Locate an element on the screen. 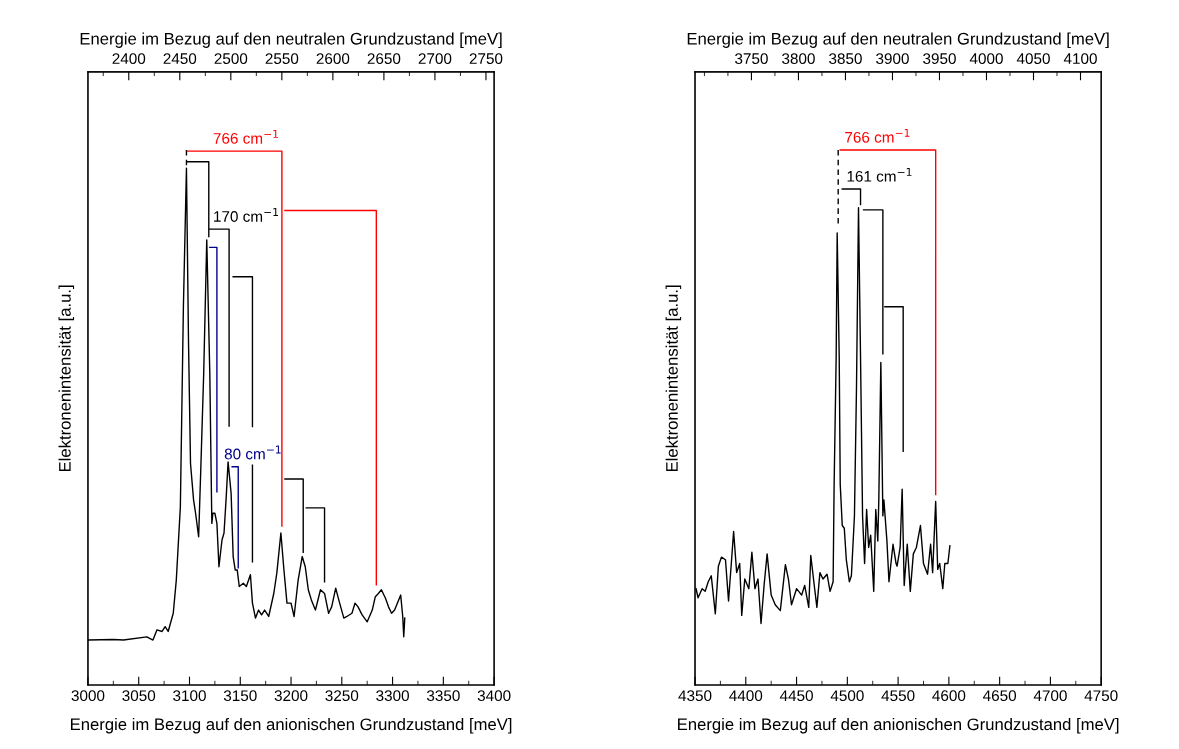 This screenshot has width=1179, height=749. x2-tick-label: 4000 is located at coordinates (986, 59).